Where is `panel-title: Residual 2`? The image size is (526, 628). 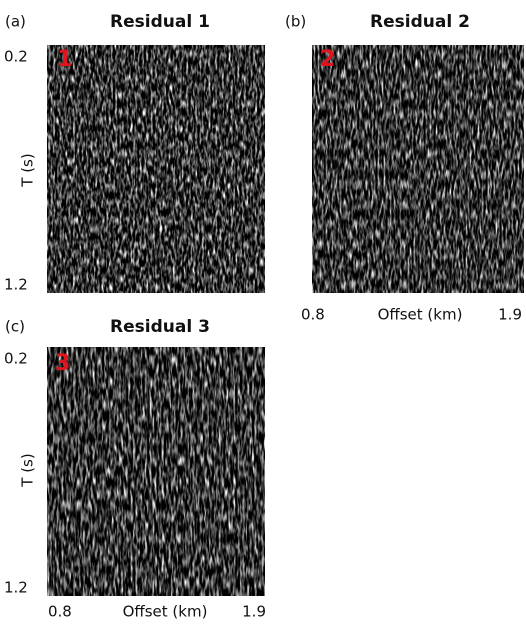 panel-title: Residual 2 is located at coordinates (420, 22).